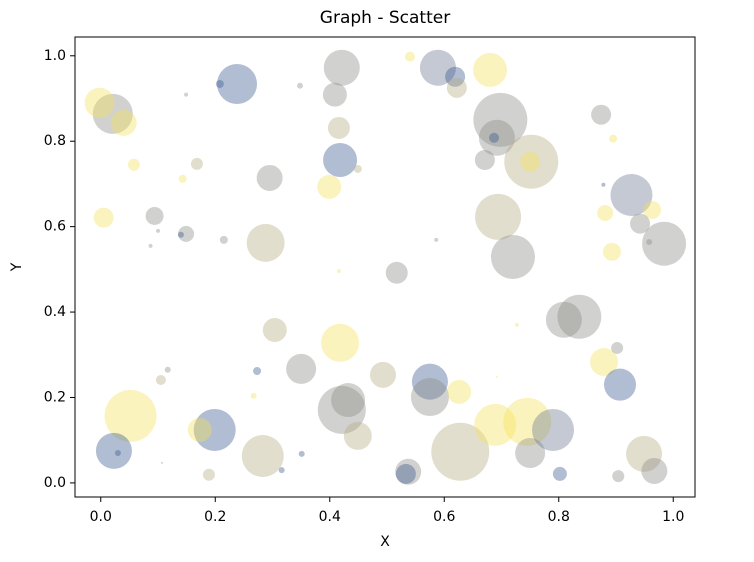 The image size is (754, 562). I want to click on x-axis-label: X, so click(385, 542).